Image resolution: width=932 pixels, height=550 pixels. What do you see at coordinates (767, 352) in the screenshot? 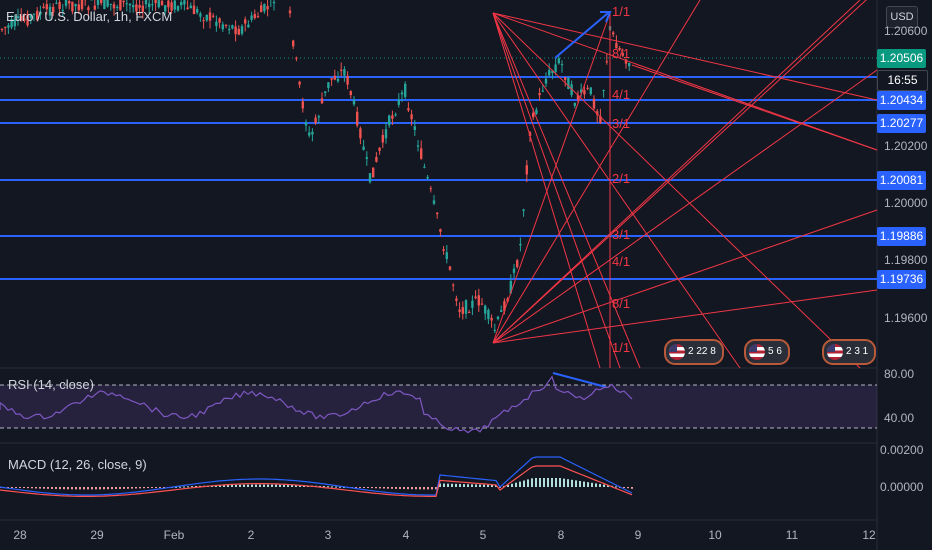
I see `economic-event-badge: 5 6` at bounding box center [767, 352].